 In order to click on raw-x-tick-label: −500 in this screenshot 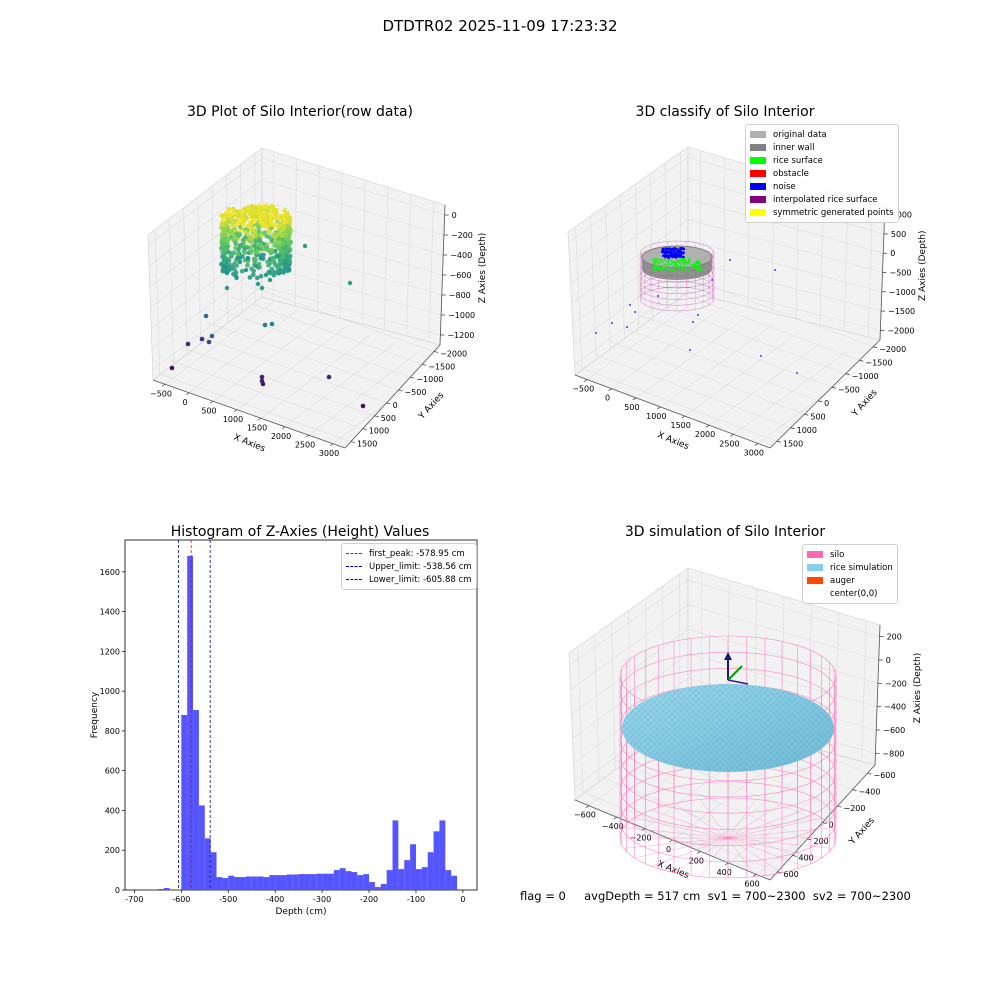, I will do `click(161, 393)`.